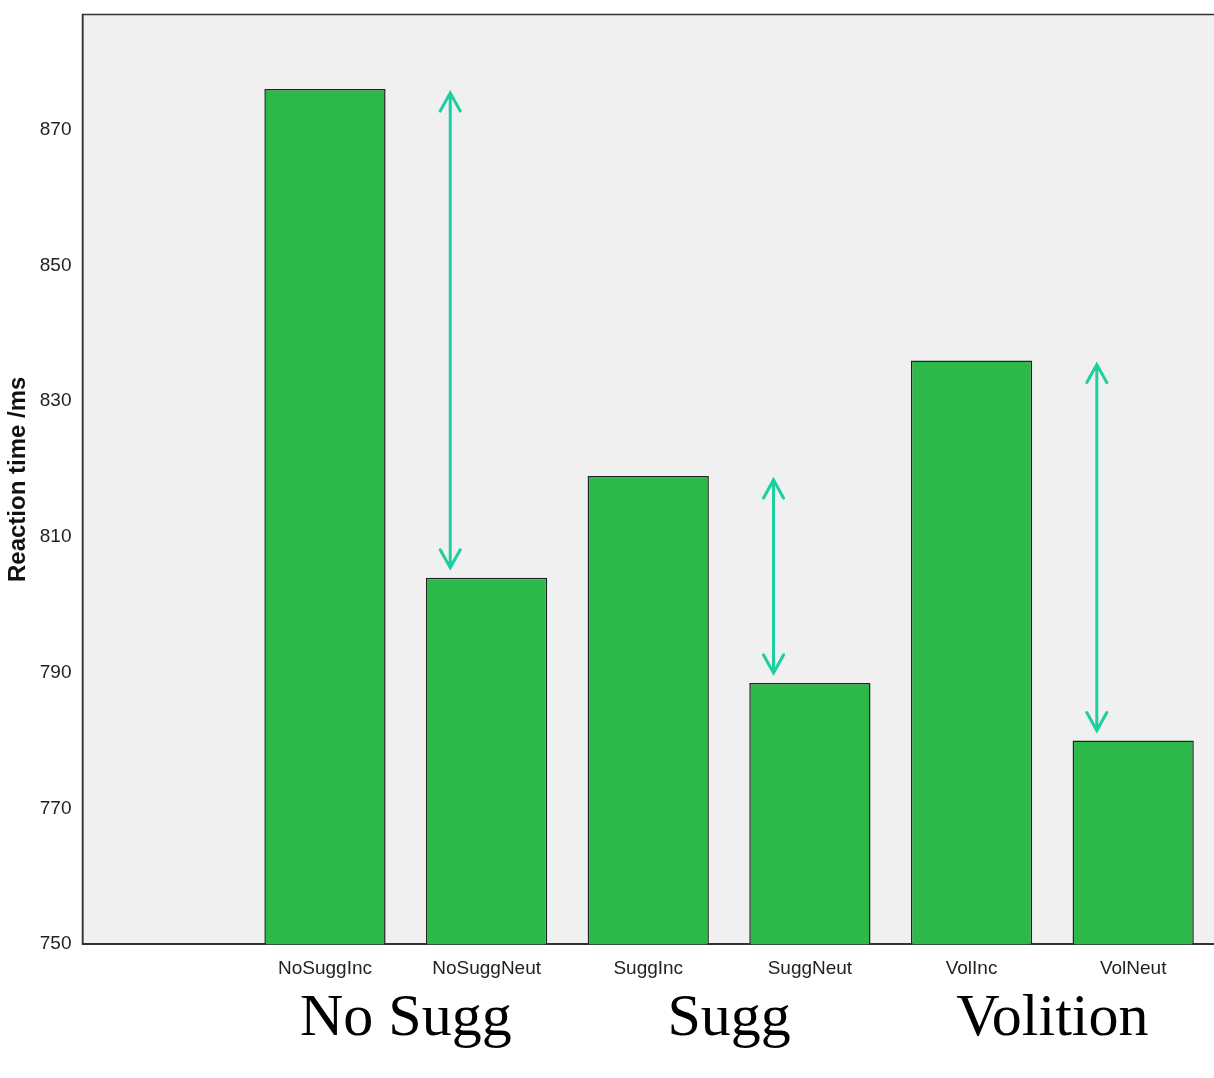 This screenshot has height=1078, width=1214. Describe the element at coordinates (55, 807) in the screenshot. I see `y-tick-label: 770` at that location.